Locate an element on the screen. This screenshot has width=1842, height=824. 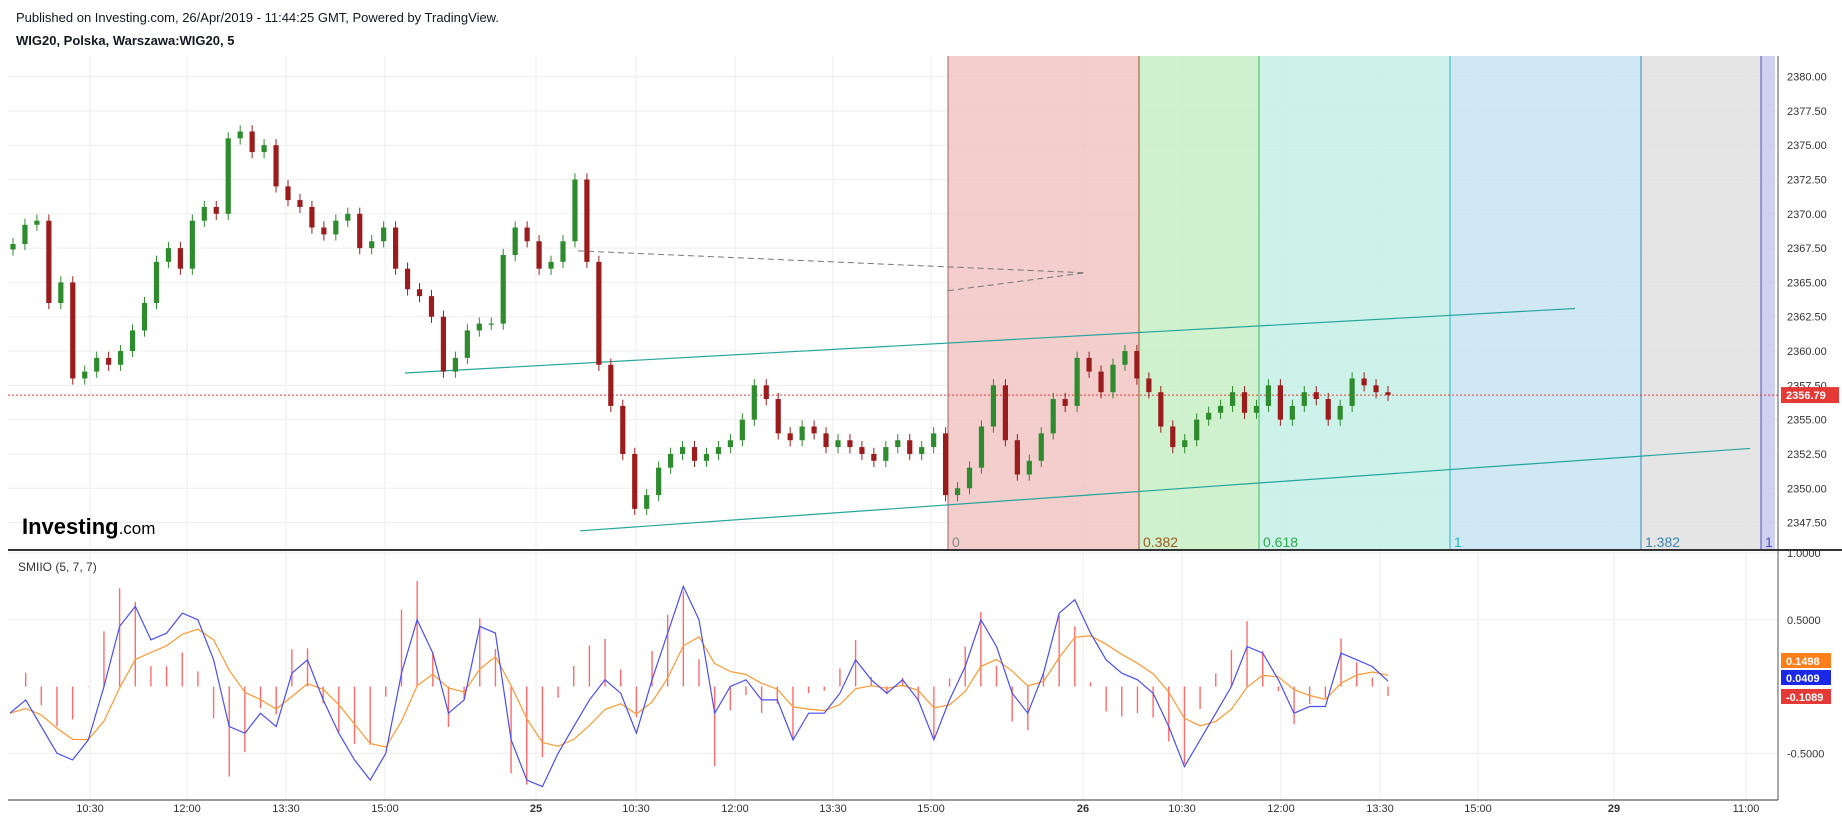
signal-line is located at coordinates (699, 688).